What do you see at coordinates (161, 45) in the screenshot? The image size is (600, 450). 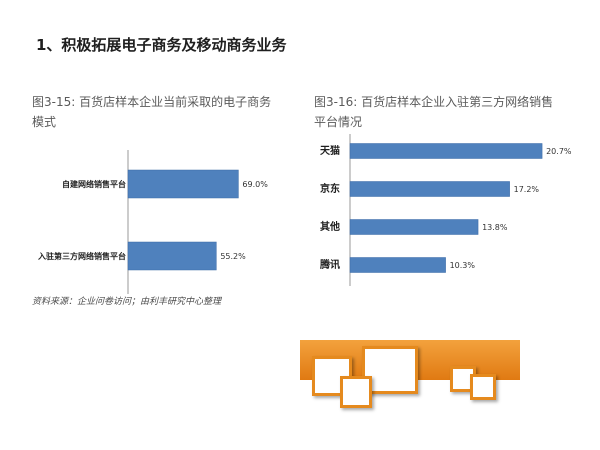 I see `slide-title: 1、积极拓展电子商务及移动商务业务` at bounding box center [161, 45].